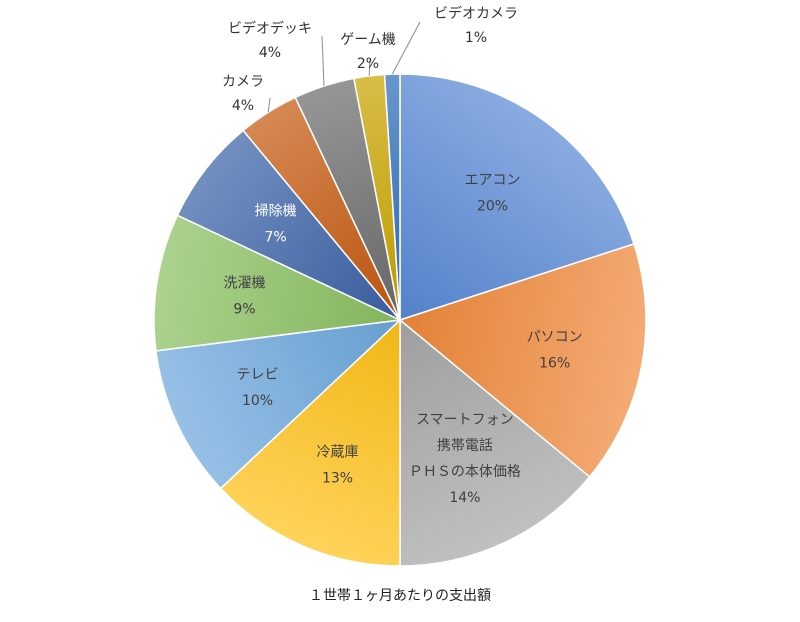  Describe the element at coordinates (337, 479) in the screenshot. I see `slice-value-label-3: 13%` at that location.